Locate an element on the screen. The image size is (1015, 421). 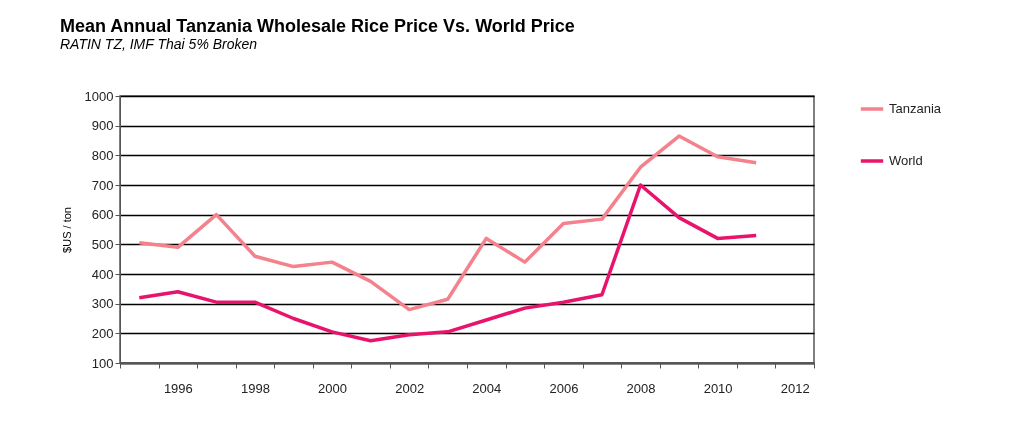
x-tick-label: 2002 is located at coordinates (410, 388).